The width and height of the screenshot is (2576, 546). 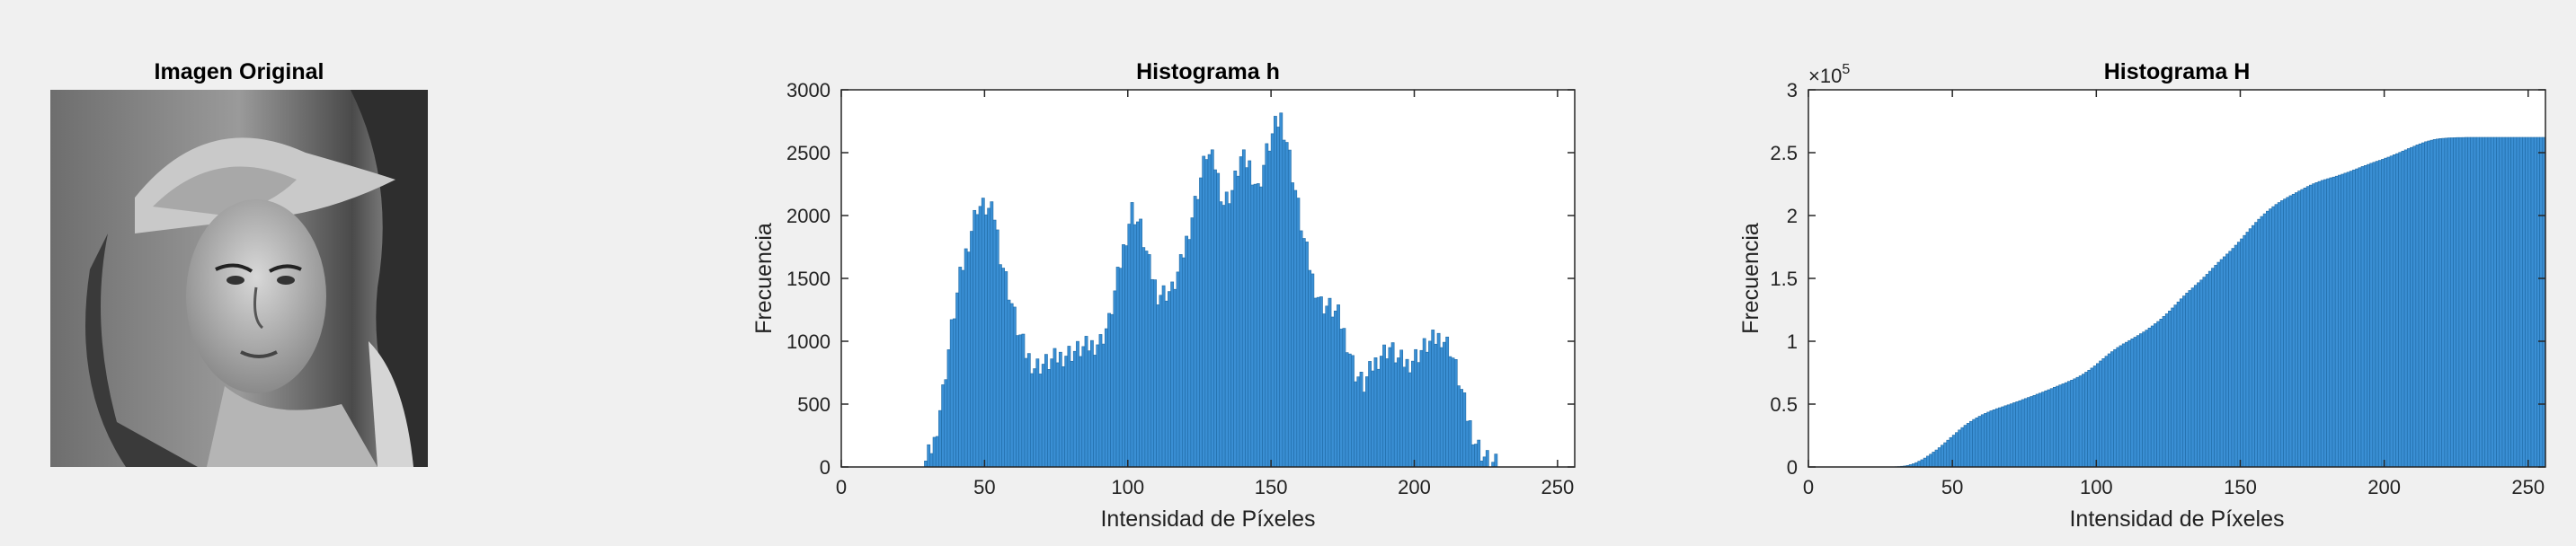 I want to click on histogram-H-ytick-label: 2, so click(x=1792, y=216).